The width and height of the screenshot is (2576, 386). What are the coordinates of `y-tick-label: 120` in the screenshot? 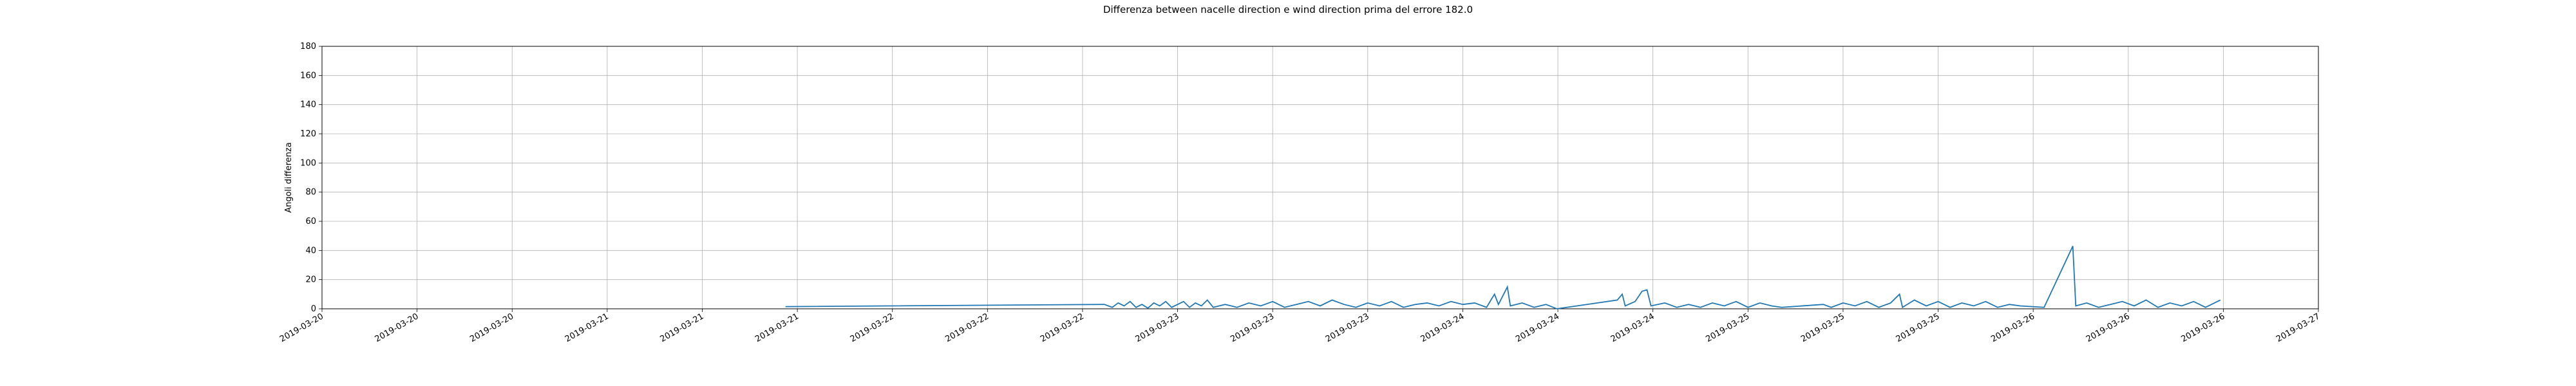 It's located at (308, 134).